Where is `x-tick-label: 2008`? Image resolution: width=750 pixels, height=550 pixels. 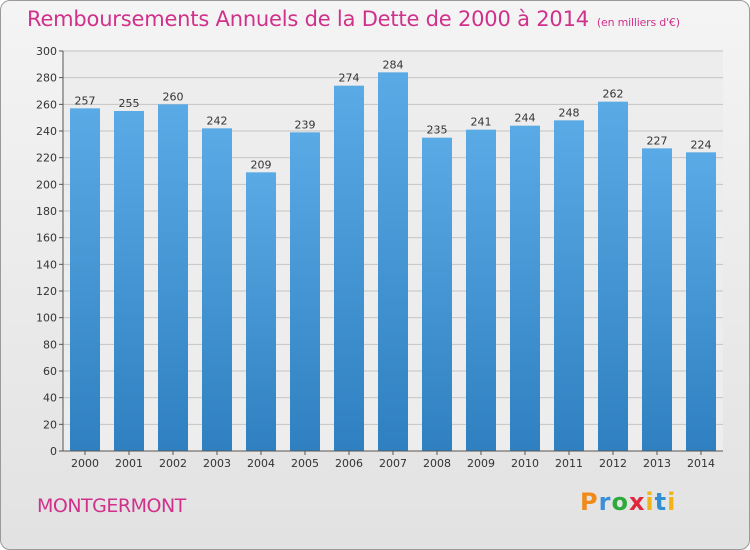
x-tick-label: 2008 is located at coordinates (437, 463).